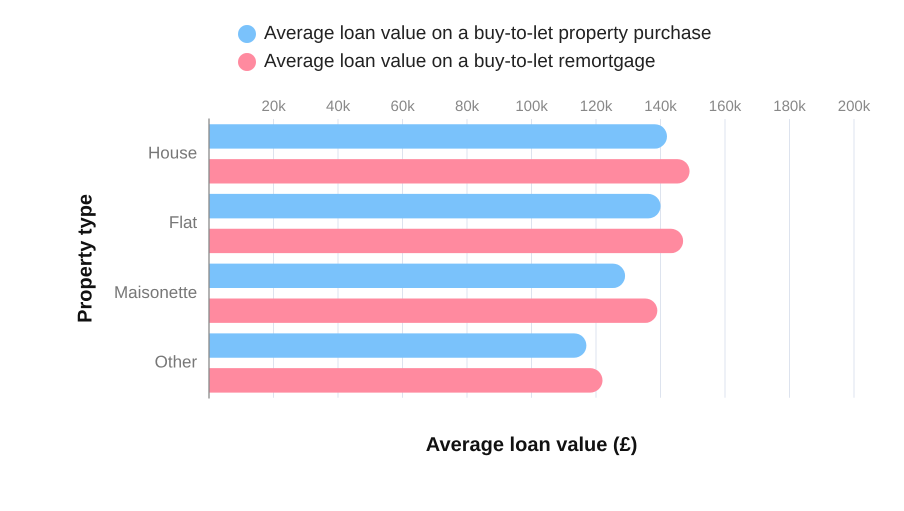 The image size is (904, 511). Describe the element at coordinates (85, 258) in the screenshot. I see `y-axis-title: Property type` at that location.